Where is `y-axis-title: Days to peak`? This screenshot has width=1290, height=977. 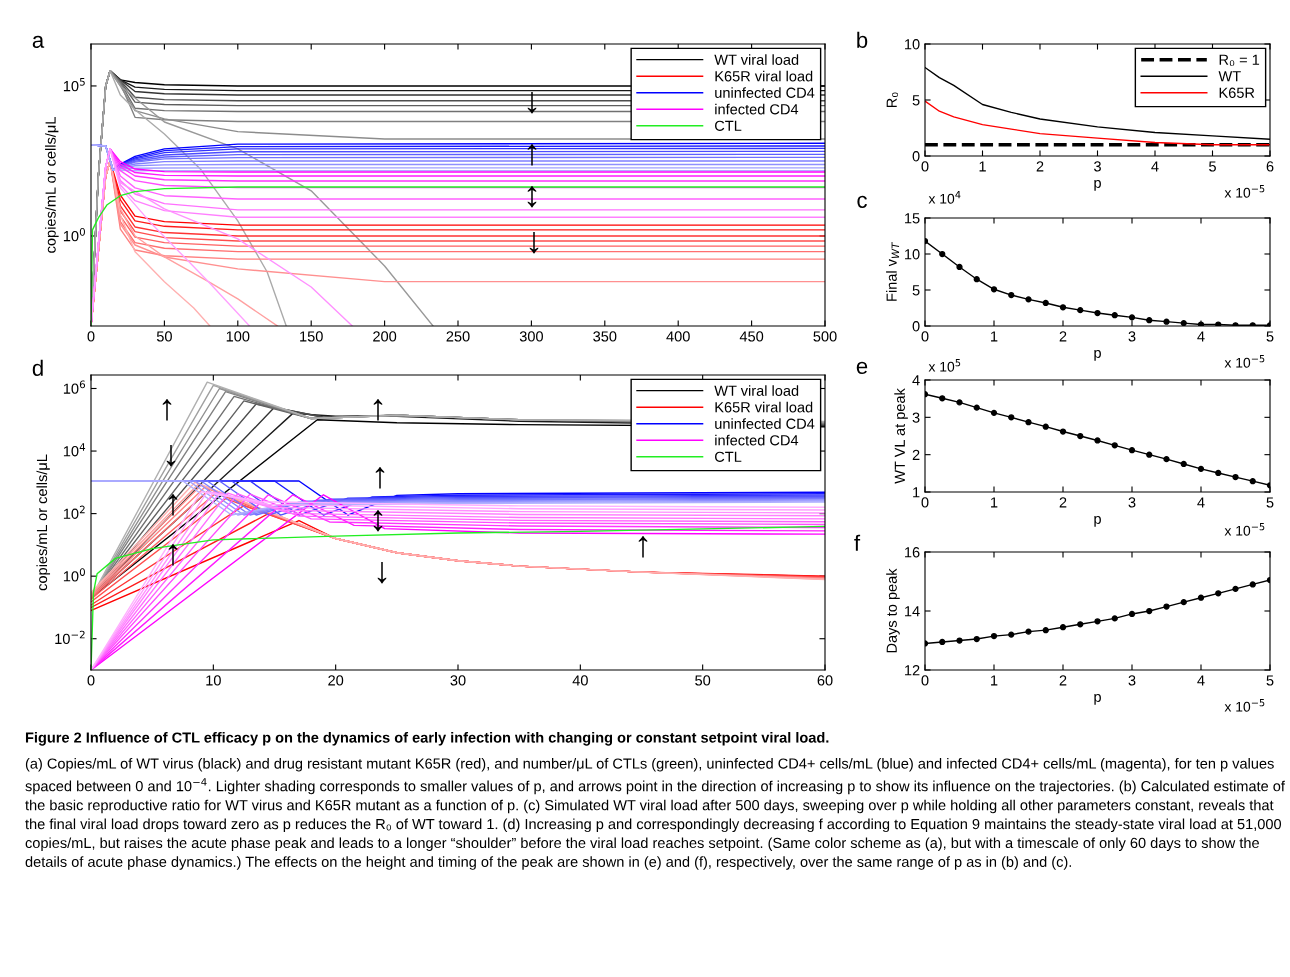
y-axis-title: Days to peak is located at coordinates (893, 610).